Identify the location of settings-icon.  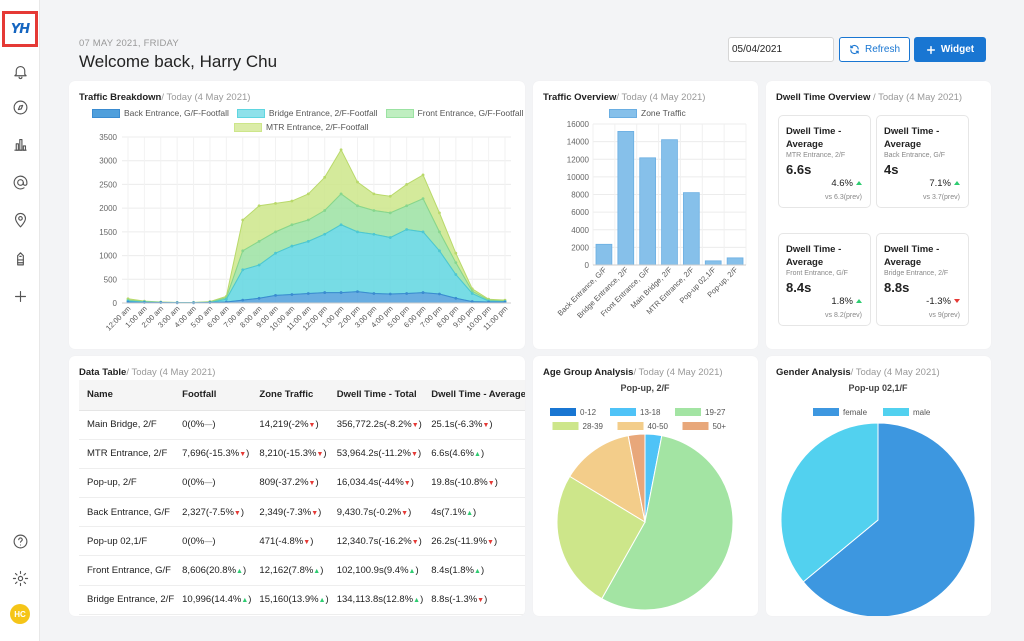
(20, 578).